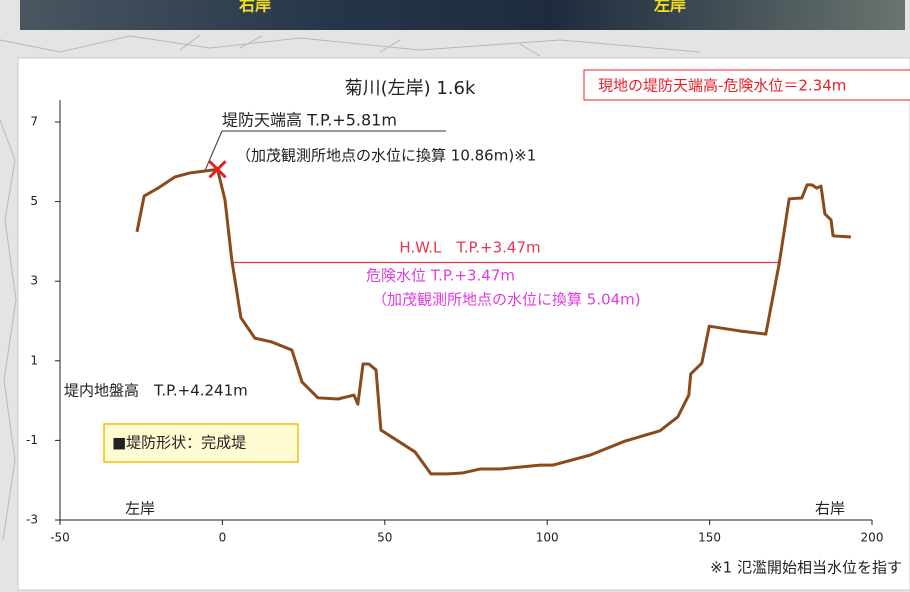 This screenshot has height=592, width=910. Describe the element at coordinates (806, 568) in the screenshot. I see `footnote: ※1 氾濫開始相当水位を指す` at that location.